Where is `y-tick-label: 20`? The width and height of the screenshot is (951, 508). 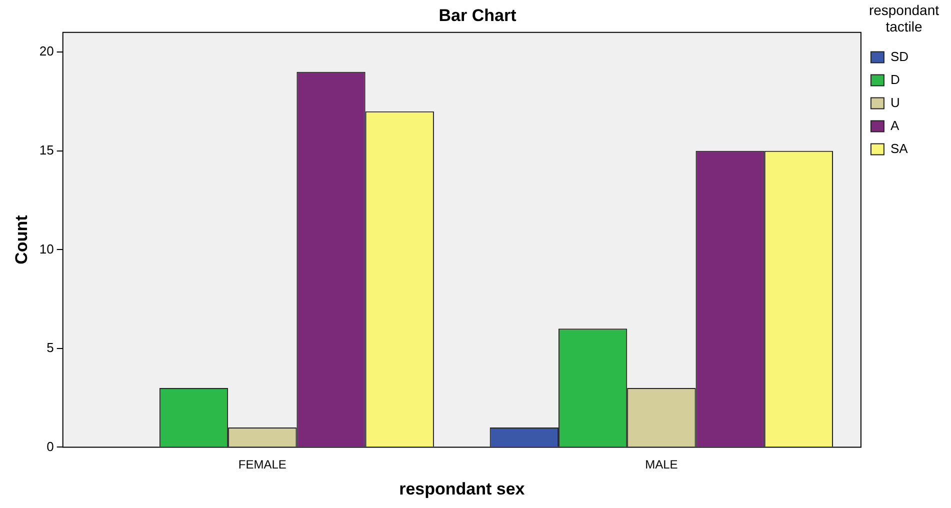 y-tick-label: 20 is located at coordinates (46, 51).